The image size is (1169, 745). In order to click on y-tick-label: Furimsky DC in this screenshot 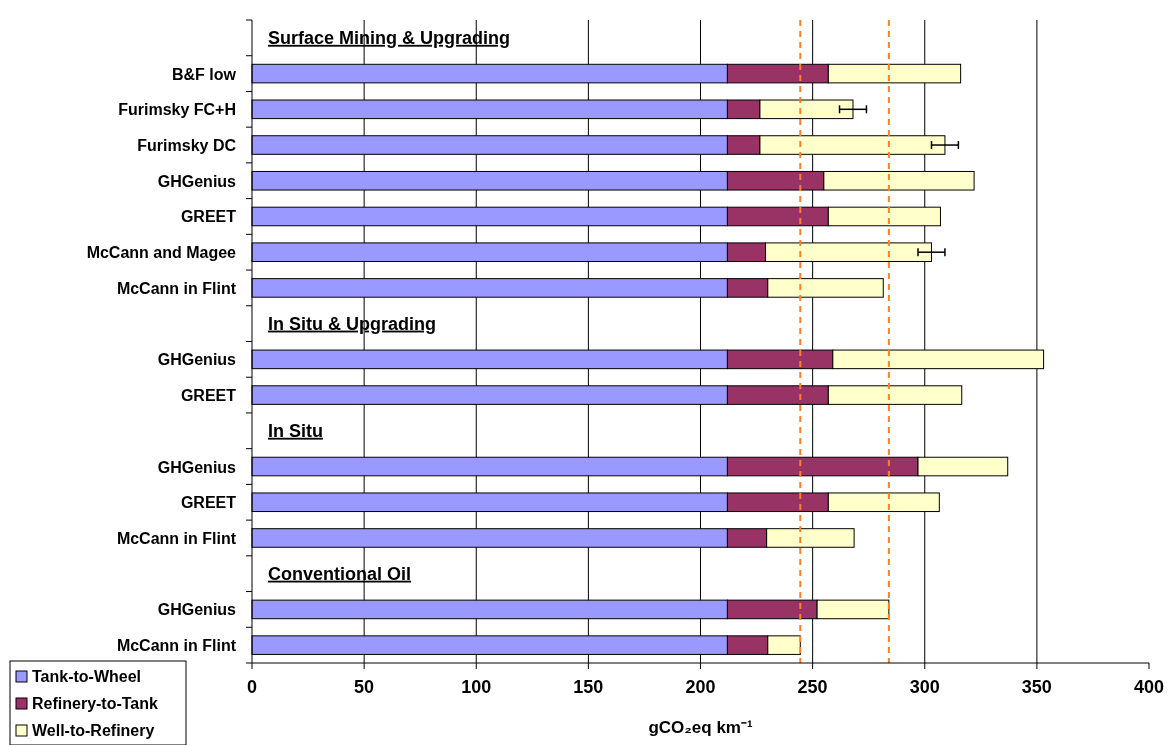, I will do `click(187, 146)`.